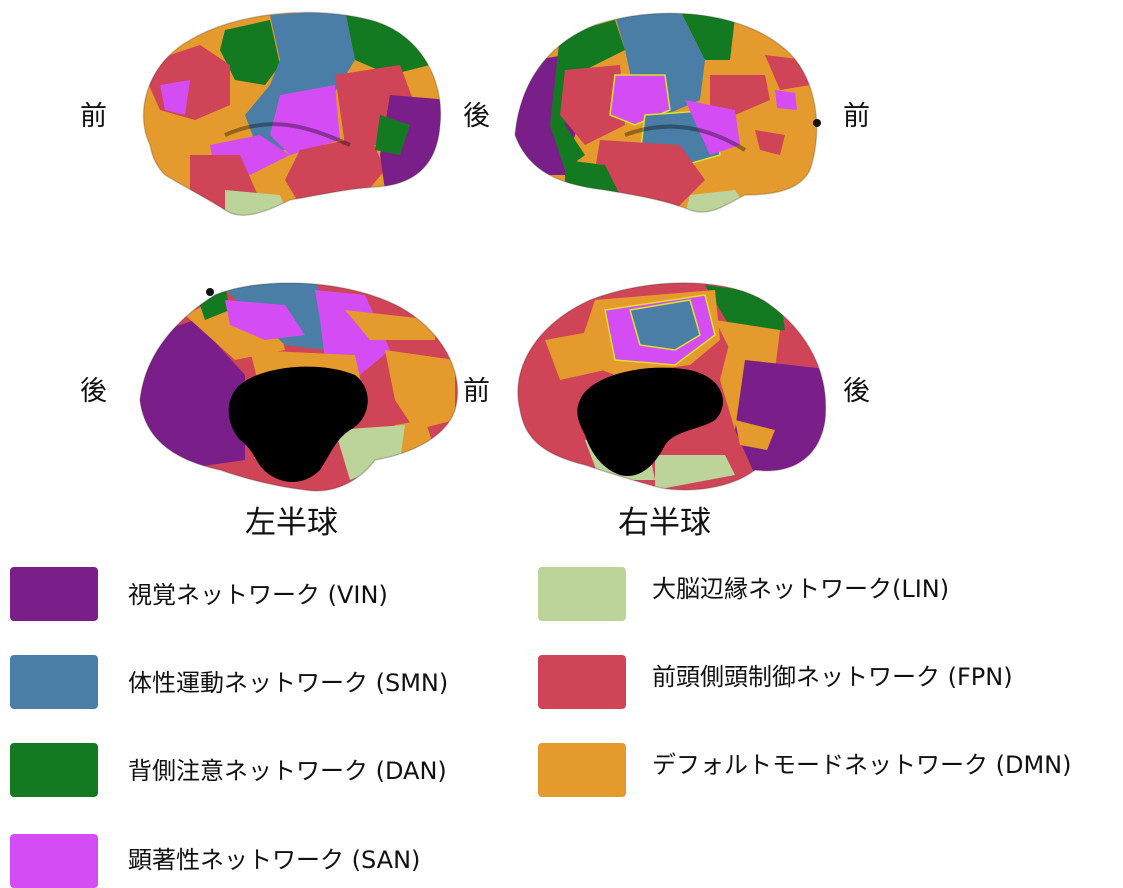 This screenshot has height=888, width=1123. What do you see at coordinates (288, 683) in the screenshot?
I see `legend-label-smn: 体性運動ネットワーク (SMN)` at bounding box center [288, 683].